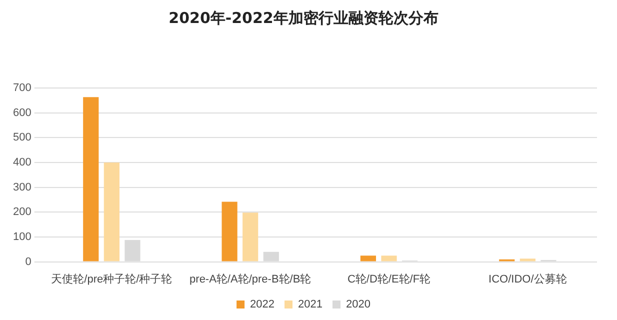  I want to click on legend-label: 2022, so click(262, 304).